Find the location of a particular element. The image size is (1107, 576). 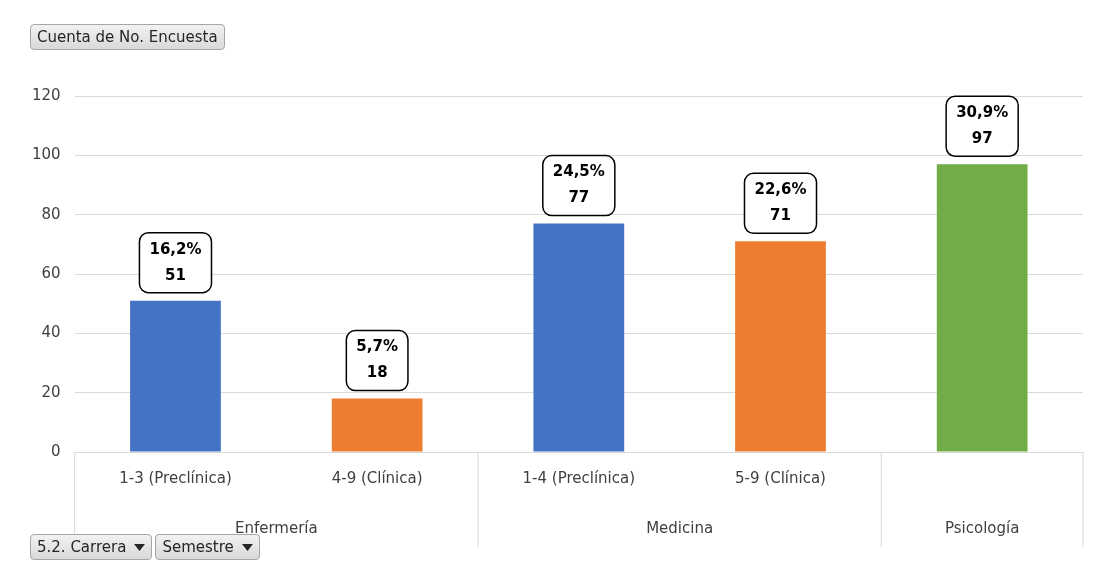

y-tick-label: 80 is located at coordinates (51, 213).